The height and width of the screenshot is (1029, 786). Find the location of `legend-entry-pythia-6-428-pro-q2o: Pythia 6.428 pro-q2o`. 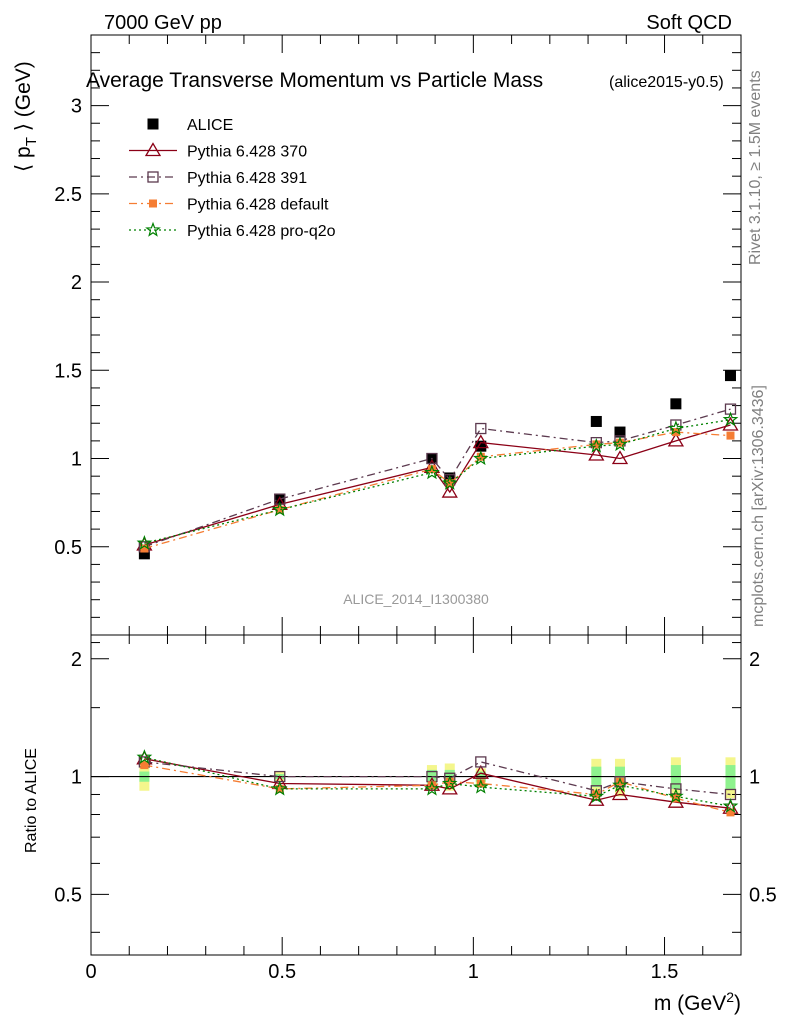

legend-entry-pythia-6-428-pro-q2o: Pythia 6.428 pro-q2o is located at coordinates (232, 230).